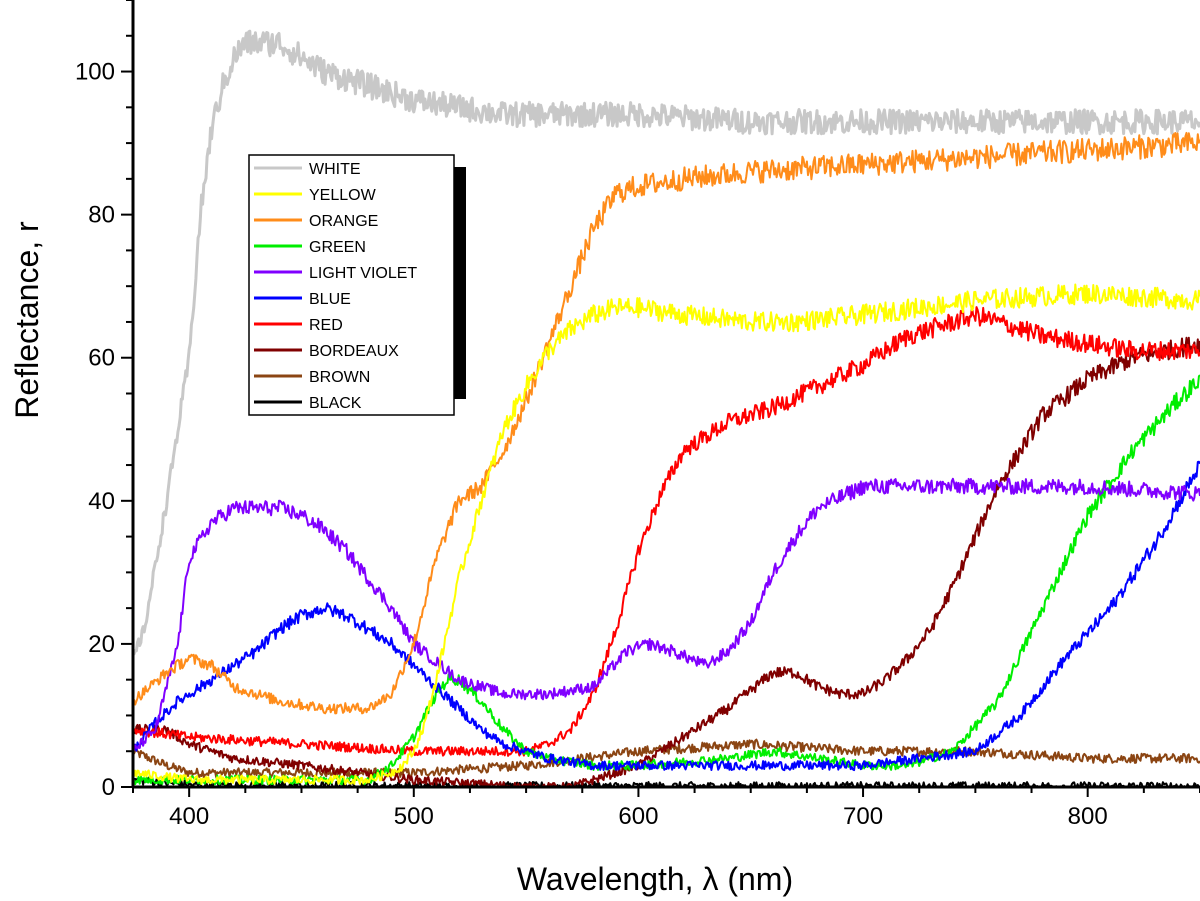  I want to click on x-tick-label: 800, so click(1088, 816).